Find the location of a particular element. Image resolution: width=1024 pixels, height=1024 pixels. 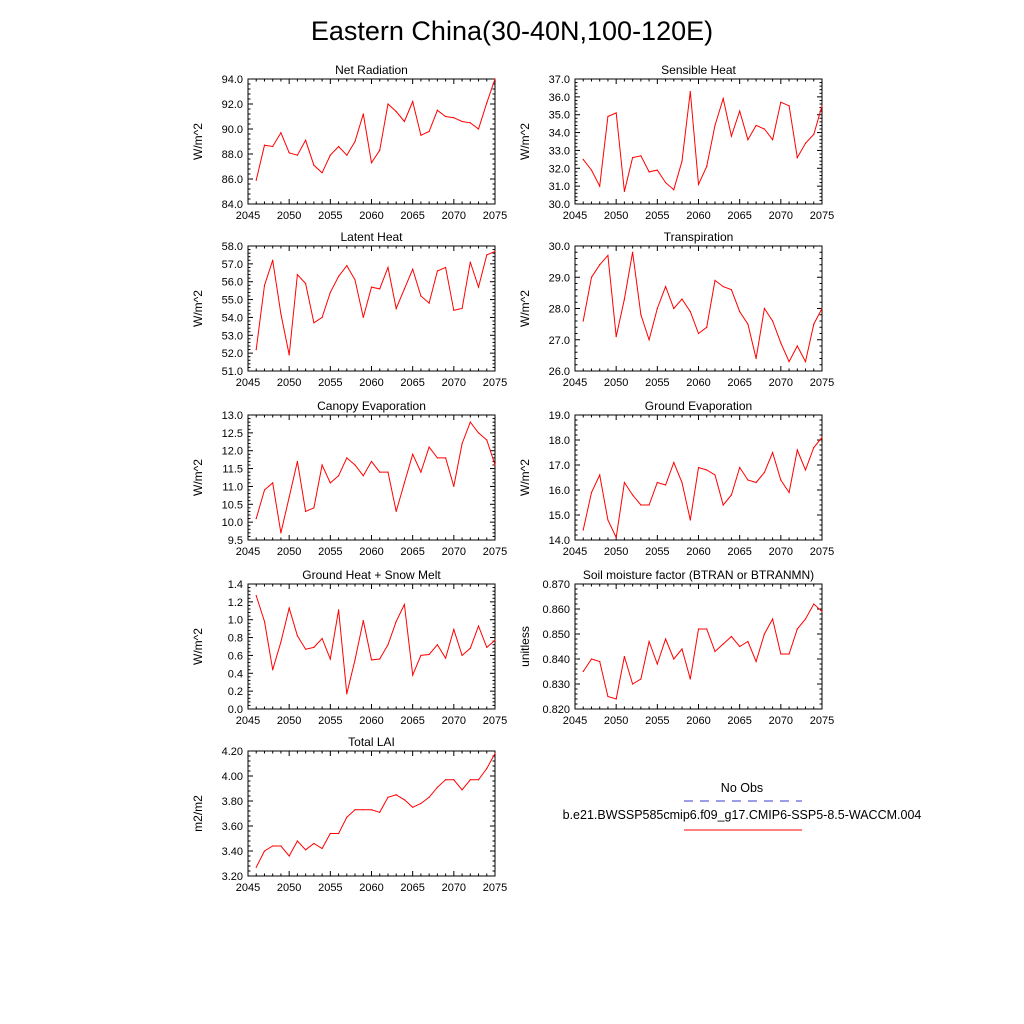

y-tick-label: 29.0 is located at coordinates (559, 278).